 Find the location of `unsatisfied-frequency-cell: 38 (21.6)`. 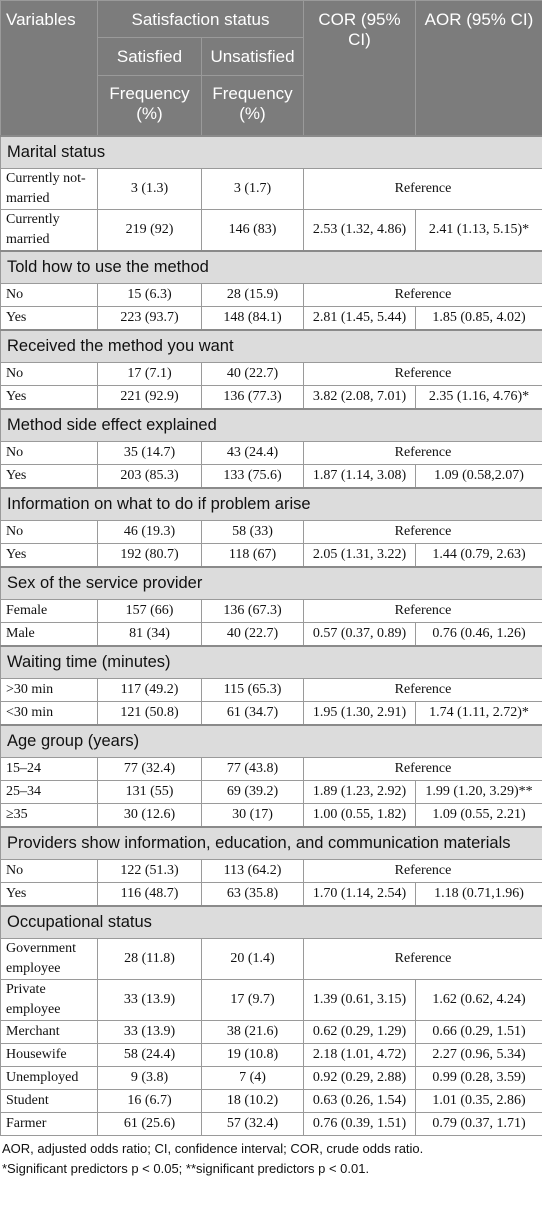

unsatisfied-frequency-cell: 38 (21.6) is located at coordinates (252, 1031).